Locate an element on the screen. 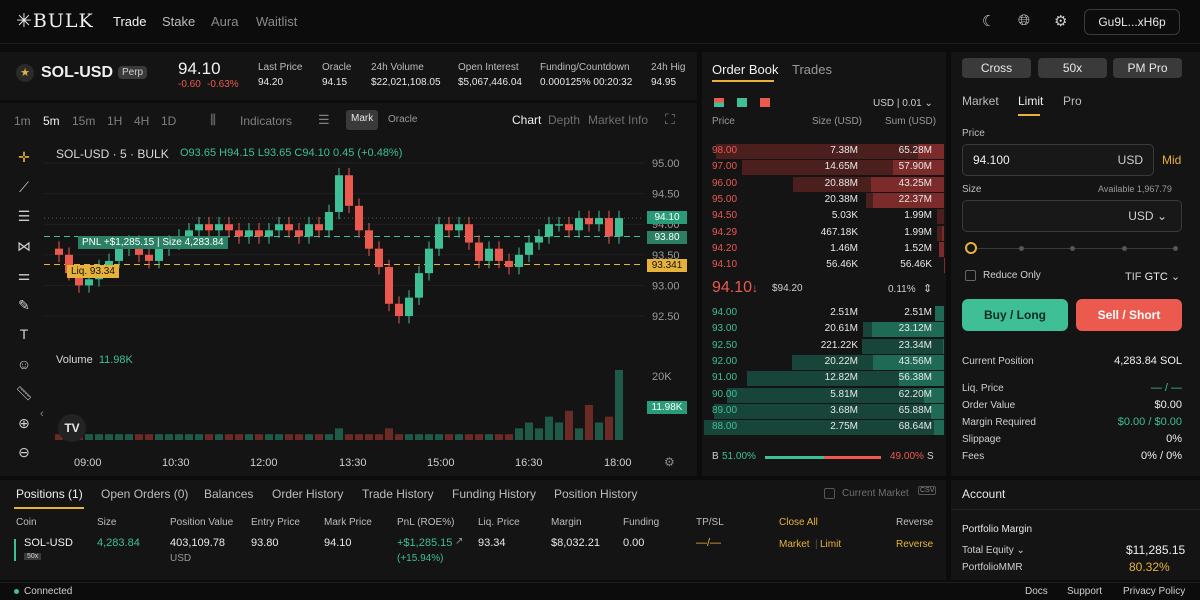  buy-long-button: Buy / Long is located at coordinates (1015, 315).